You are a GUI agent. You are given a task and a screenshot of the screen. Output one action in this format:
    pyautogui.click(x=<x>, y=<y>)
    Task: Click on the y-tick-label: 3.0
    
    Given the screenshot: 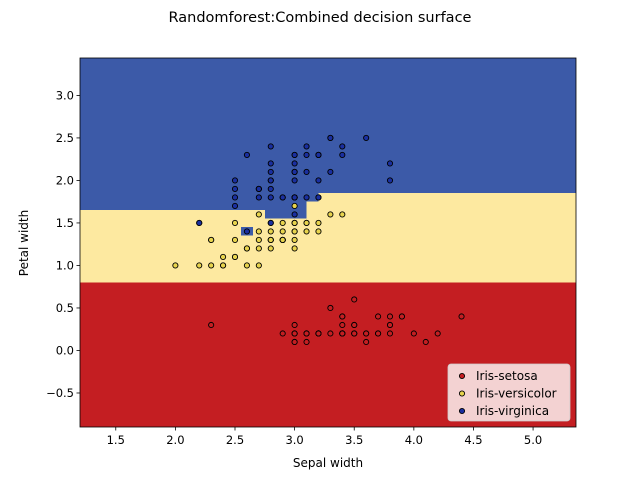 What is the action you would take?
    pyautogui.click(x=65, y=95)
    